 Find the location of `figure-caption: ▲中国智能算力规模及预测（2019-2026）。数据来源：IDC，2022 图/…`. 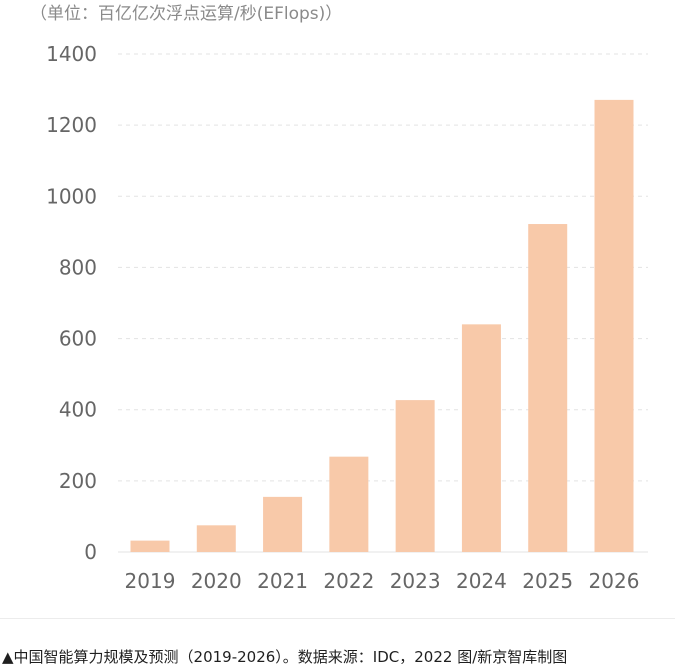

figure-caption: ▲中国智能算力规模及预测（2019-2026）。数据来源：IDC，2022 图/… is located at coordinates (285, 657).